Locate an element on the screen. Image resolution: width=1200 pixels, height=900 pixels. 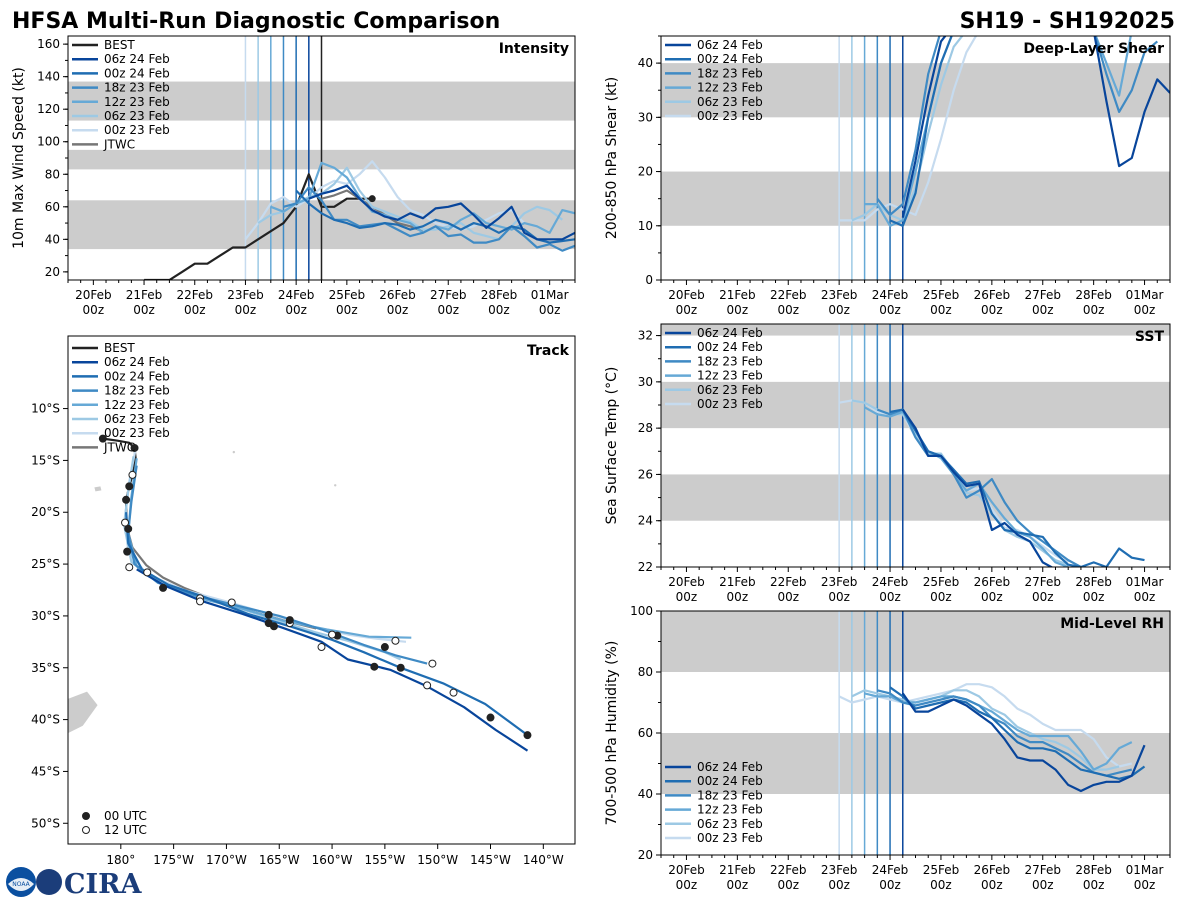
sst-xtick-date: 27Feb is located at coordinates (1042, 582).